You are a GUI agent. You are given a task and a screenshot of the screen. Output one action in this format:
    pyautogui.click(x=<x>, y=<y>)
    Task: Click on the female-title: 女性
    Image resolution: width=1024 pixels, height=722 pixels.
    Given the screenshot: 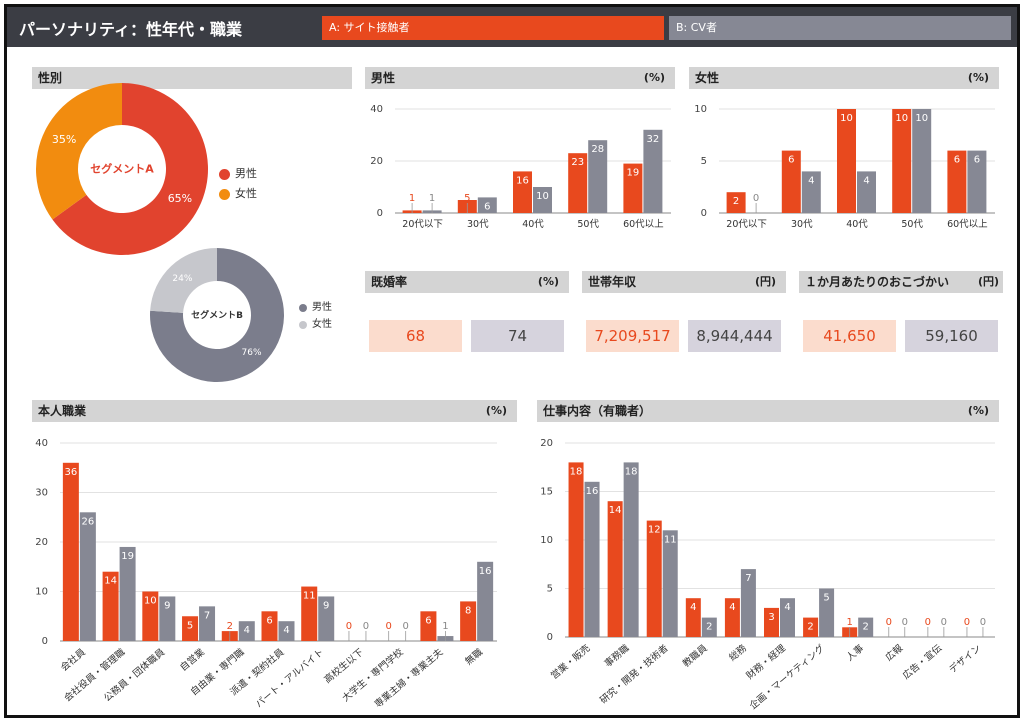 What is the action you would take?
    pyautogui.click(x=707, y=78)
    